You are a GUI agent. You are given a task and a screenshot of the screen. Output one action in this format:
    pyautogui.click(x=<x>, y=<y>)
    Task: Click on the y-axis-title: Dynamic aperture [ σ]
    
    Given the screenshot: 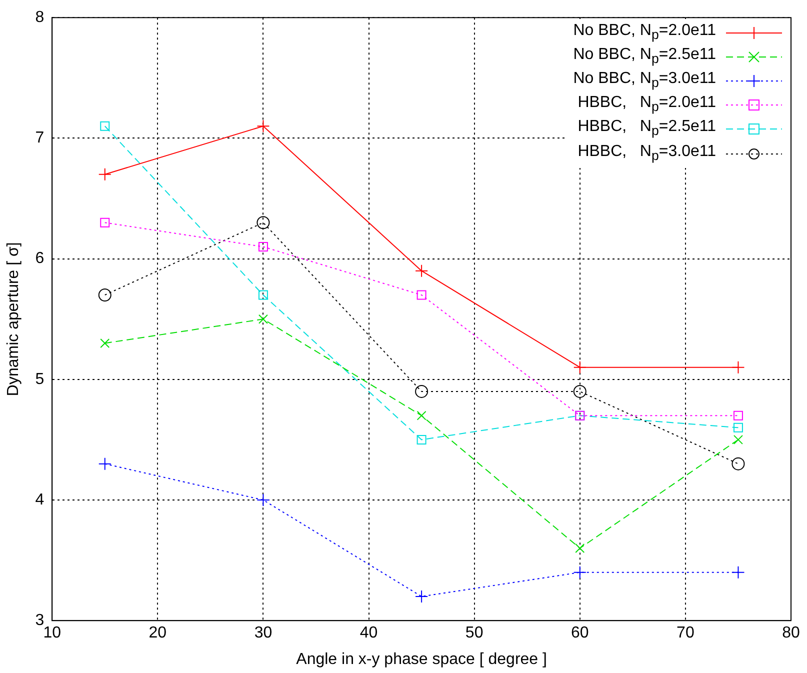 What is the action you would take?
    pyautogui.click(x=13, y=319)
    